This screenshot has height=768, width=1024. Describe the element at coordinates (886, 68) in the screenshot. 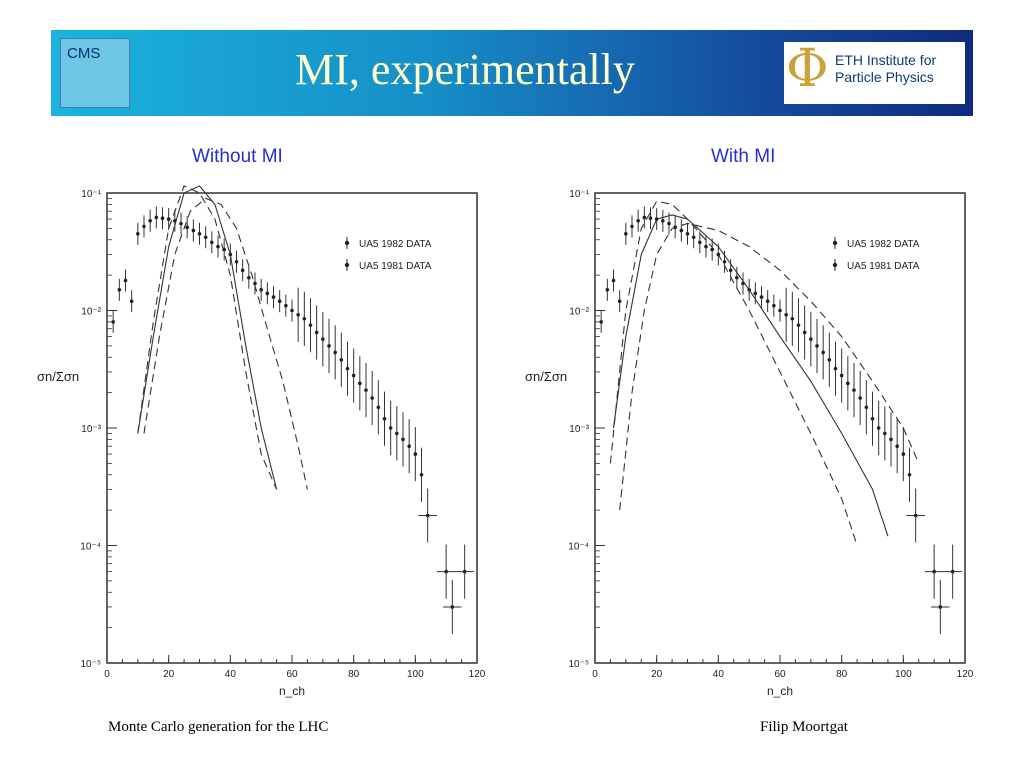

I see `eth-logo-text: ETH Institute for Particle Physics` at that location.